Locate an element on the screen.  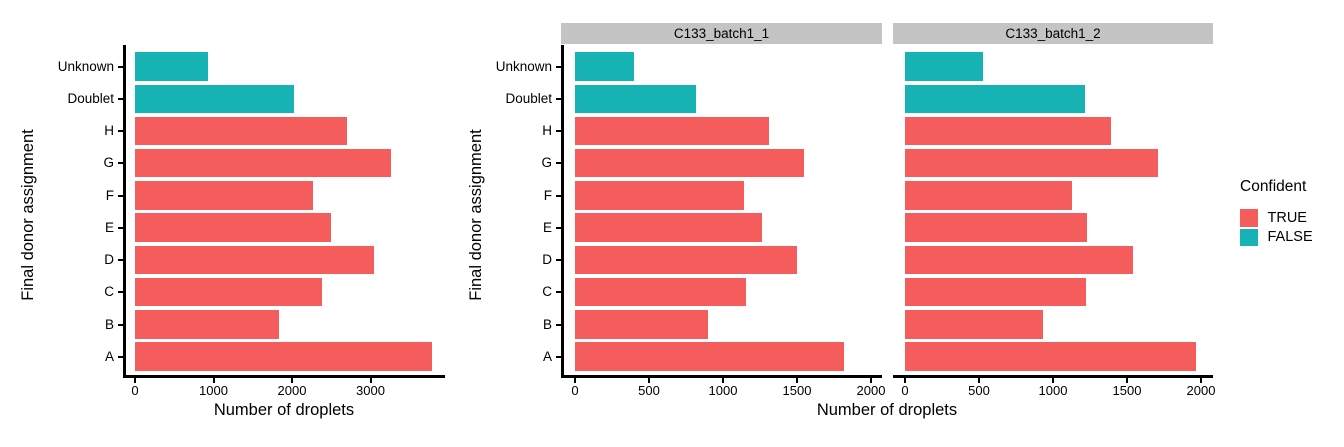
y-category-label-d: D is located at coordinates (109, 259).